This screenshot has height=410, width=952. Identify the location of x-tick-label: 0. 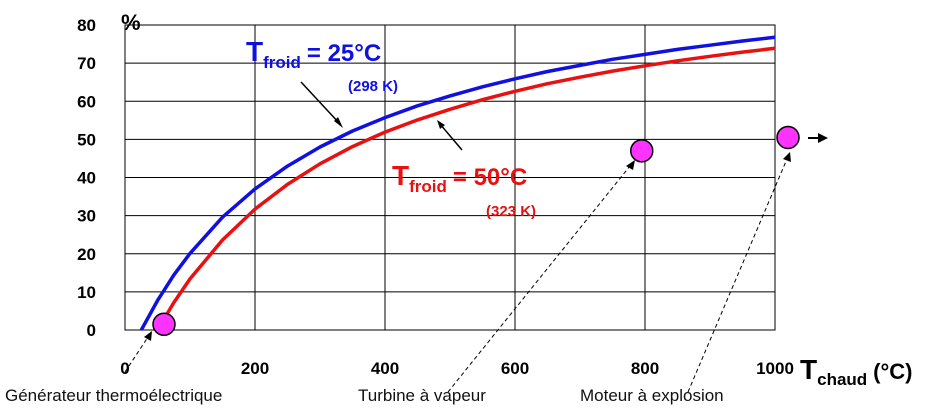
(124, 368).